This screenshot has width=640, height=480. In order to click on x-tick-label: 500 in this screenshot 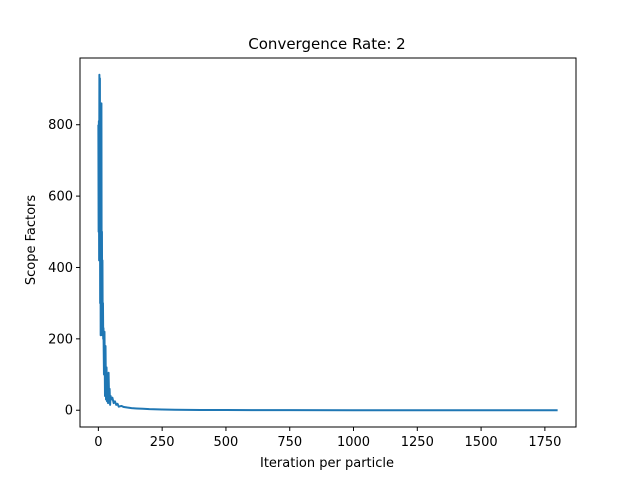, I will do `click(226, 442)`.